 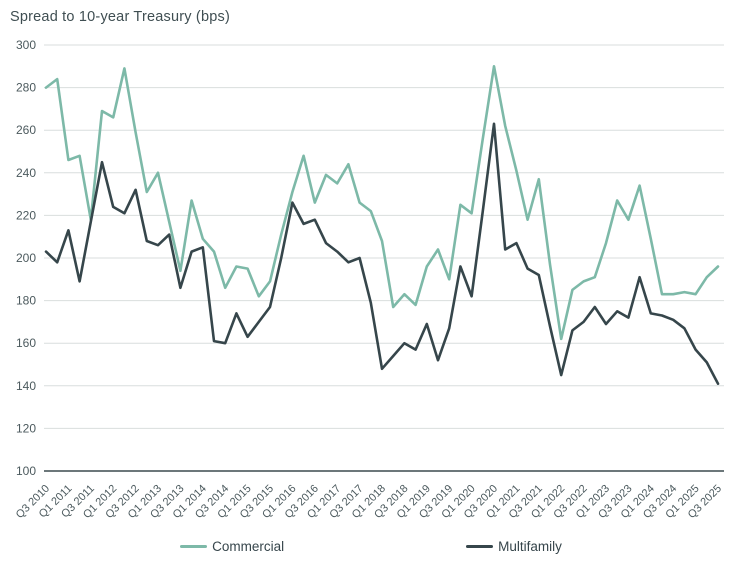 I want to click on y-tick-label: 100, so click(x=26, y=471).